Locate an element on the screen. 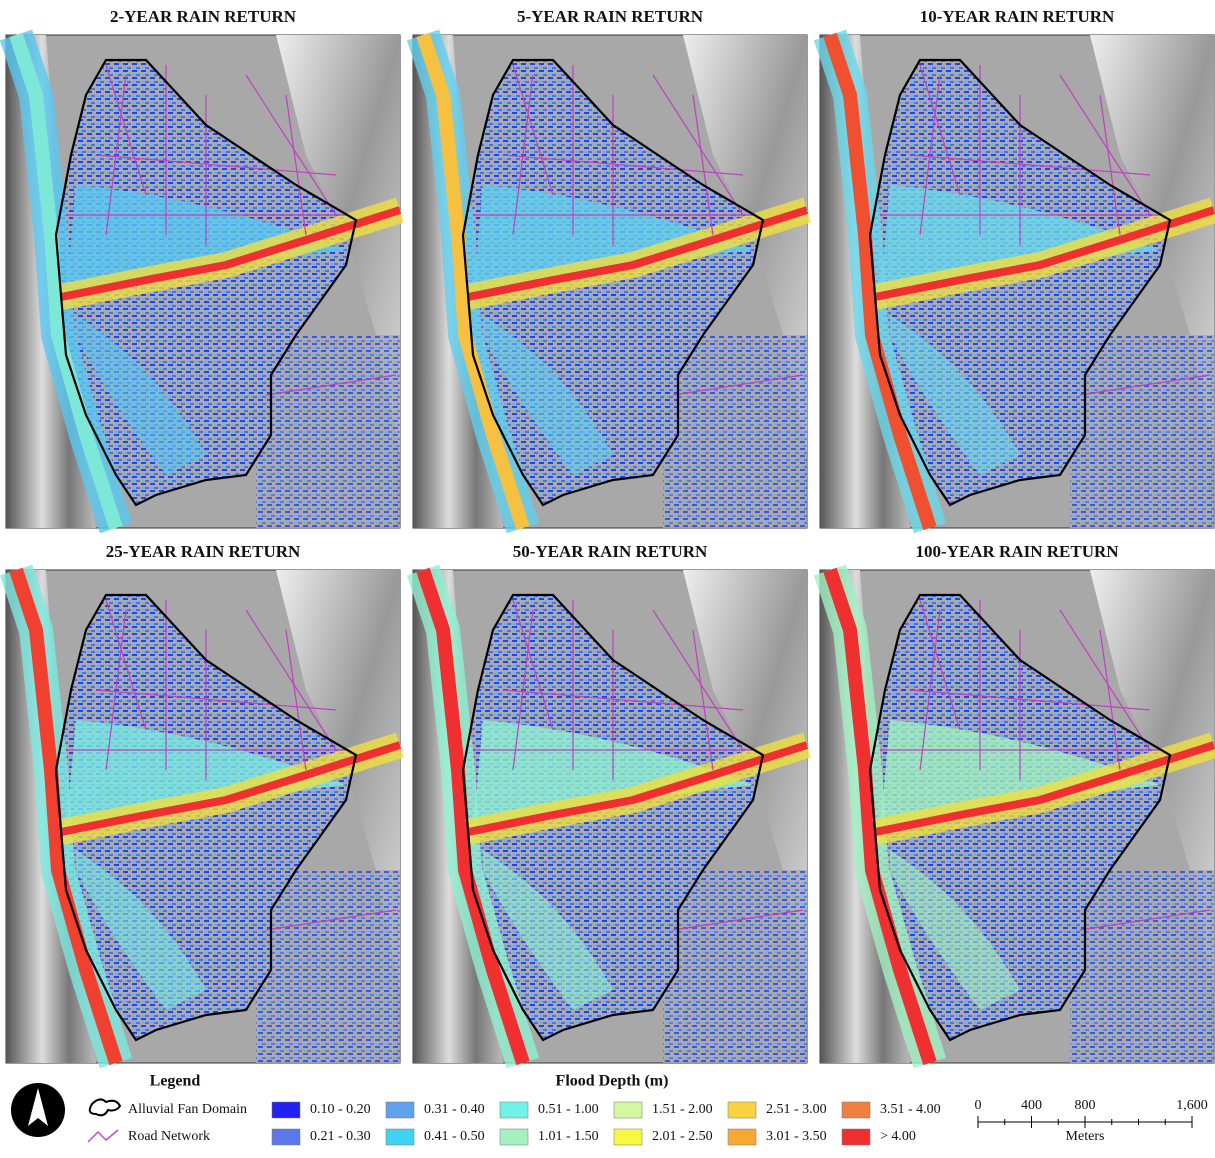 Image resolution: width=1215 pixels, height=1158 pixels. scale-tick-label: 800 is located at coordinates (1085, 1105).